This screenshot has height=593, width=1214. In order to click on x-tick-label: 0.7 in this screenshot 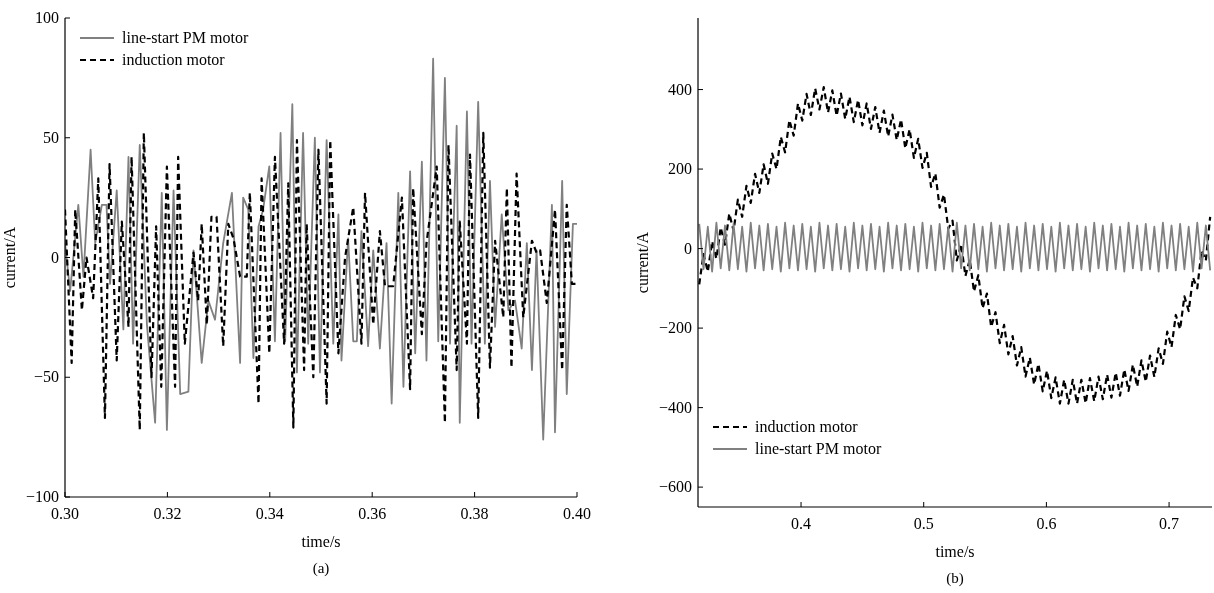, I will do `click(1169, 523)`.